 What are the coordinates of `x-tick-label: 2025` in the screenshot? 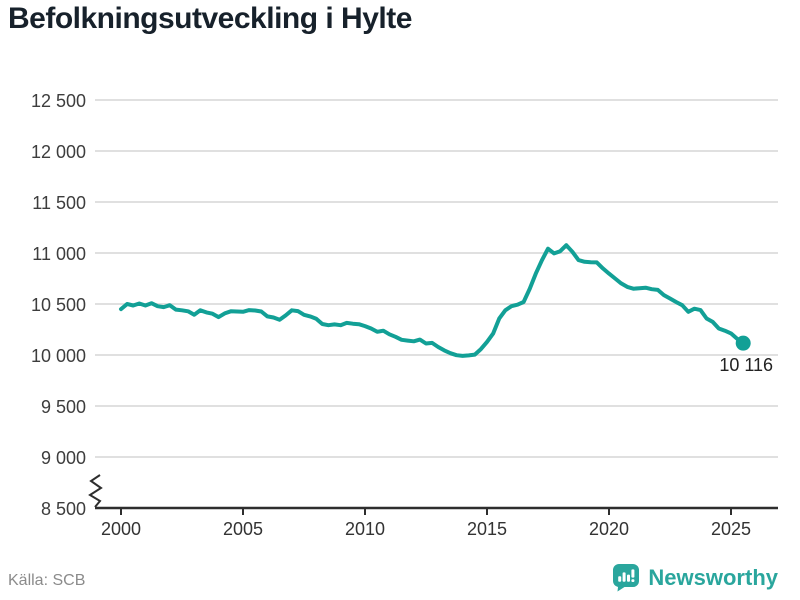 It's located at (731, 529).